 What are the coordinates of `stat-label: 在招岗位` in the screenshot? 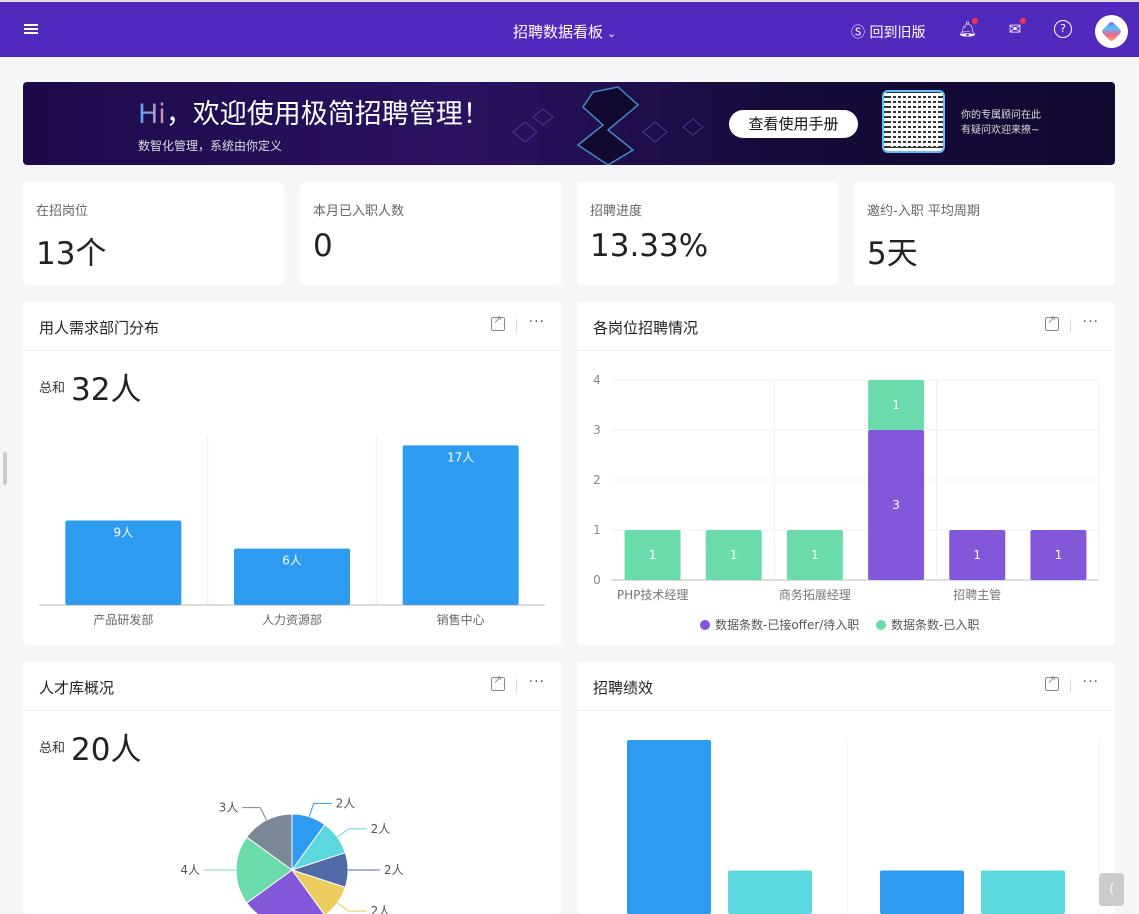 It's located at (62, 211).